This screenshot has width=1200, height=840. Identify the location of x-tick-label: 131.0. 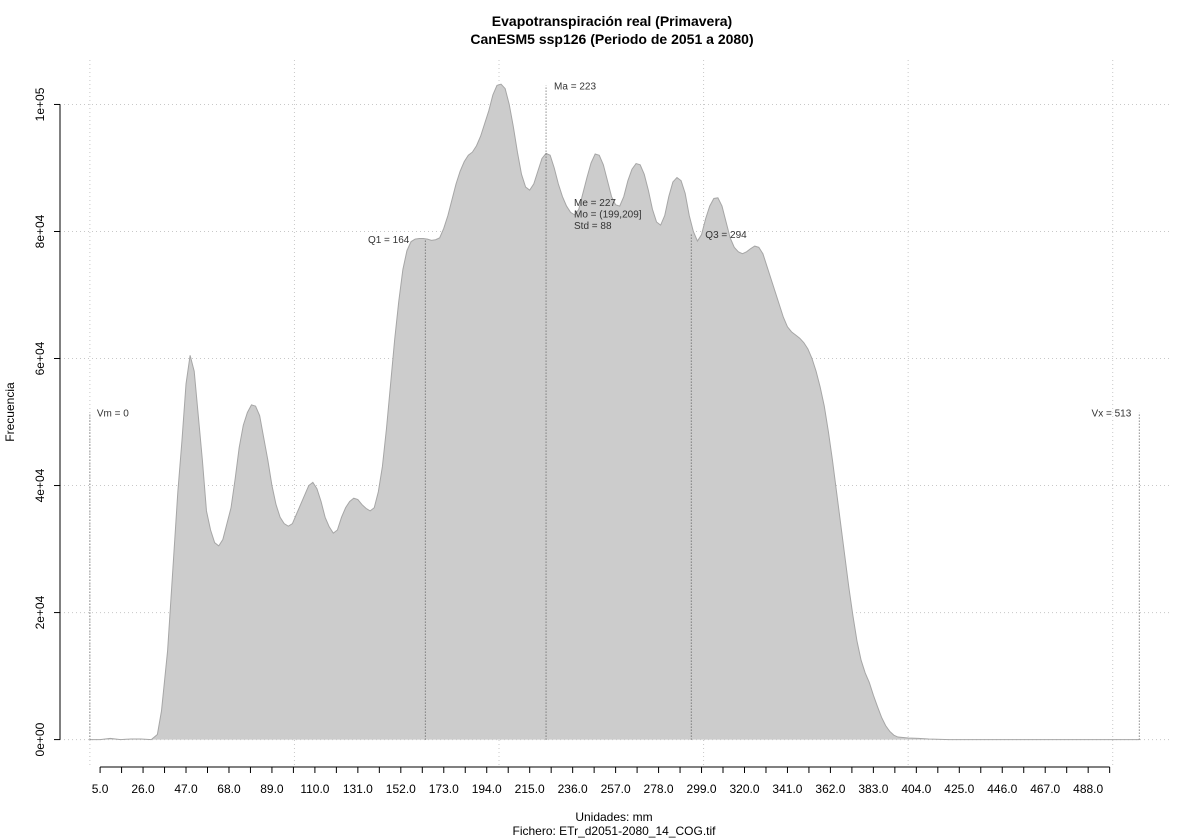
(358, 789).